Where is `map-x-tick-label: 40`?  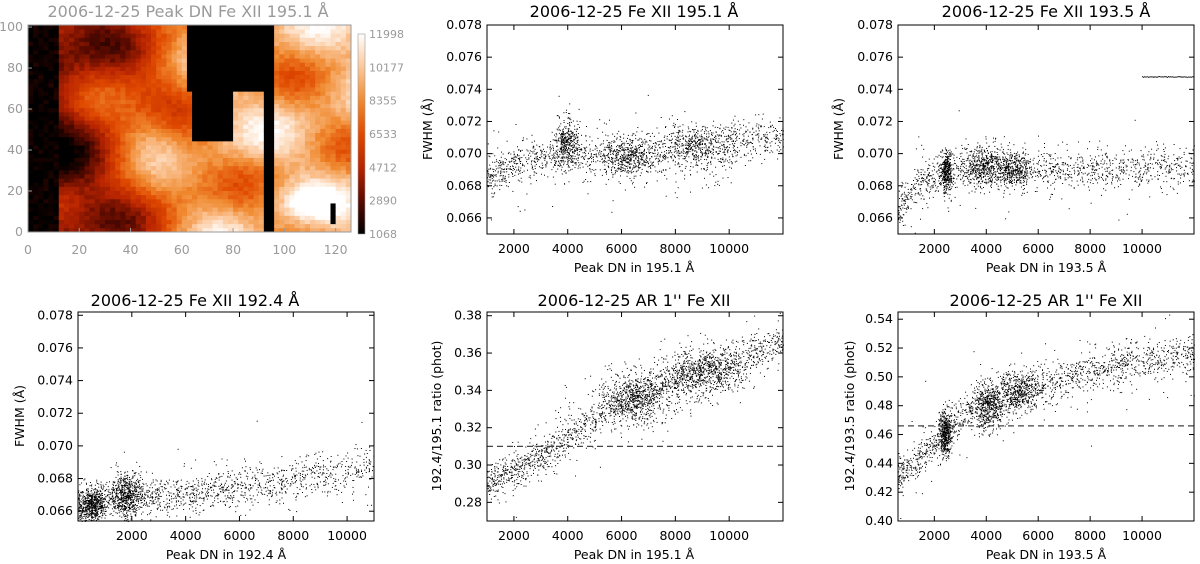
map-x-tick-label: 40 is located at coordinates (131, 249).